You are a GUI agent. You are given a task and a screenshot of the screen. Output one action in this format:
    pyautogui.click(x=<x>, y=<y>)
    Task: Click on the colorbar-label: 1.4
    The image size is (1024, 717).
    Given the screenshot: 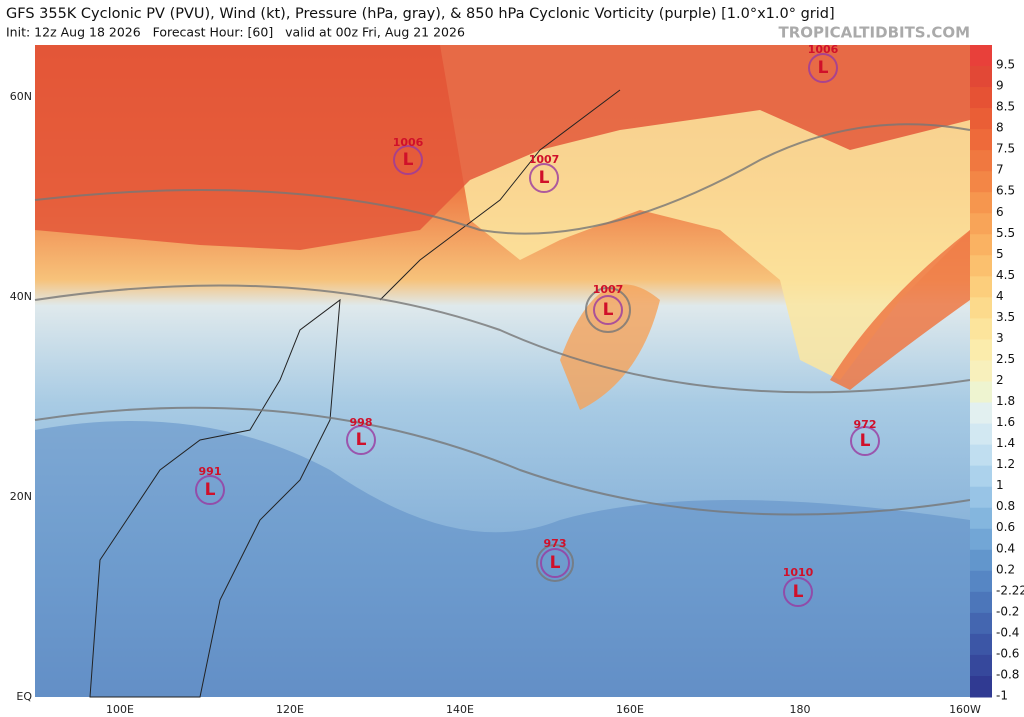 What is the action you would take?
    pyautogui.click(x=1005, y=443)
    